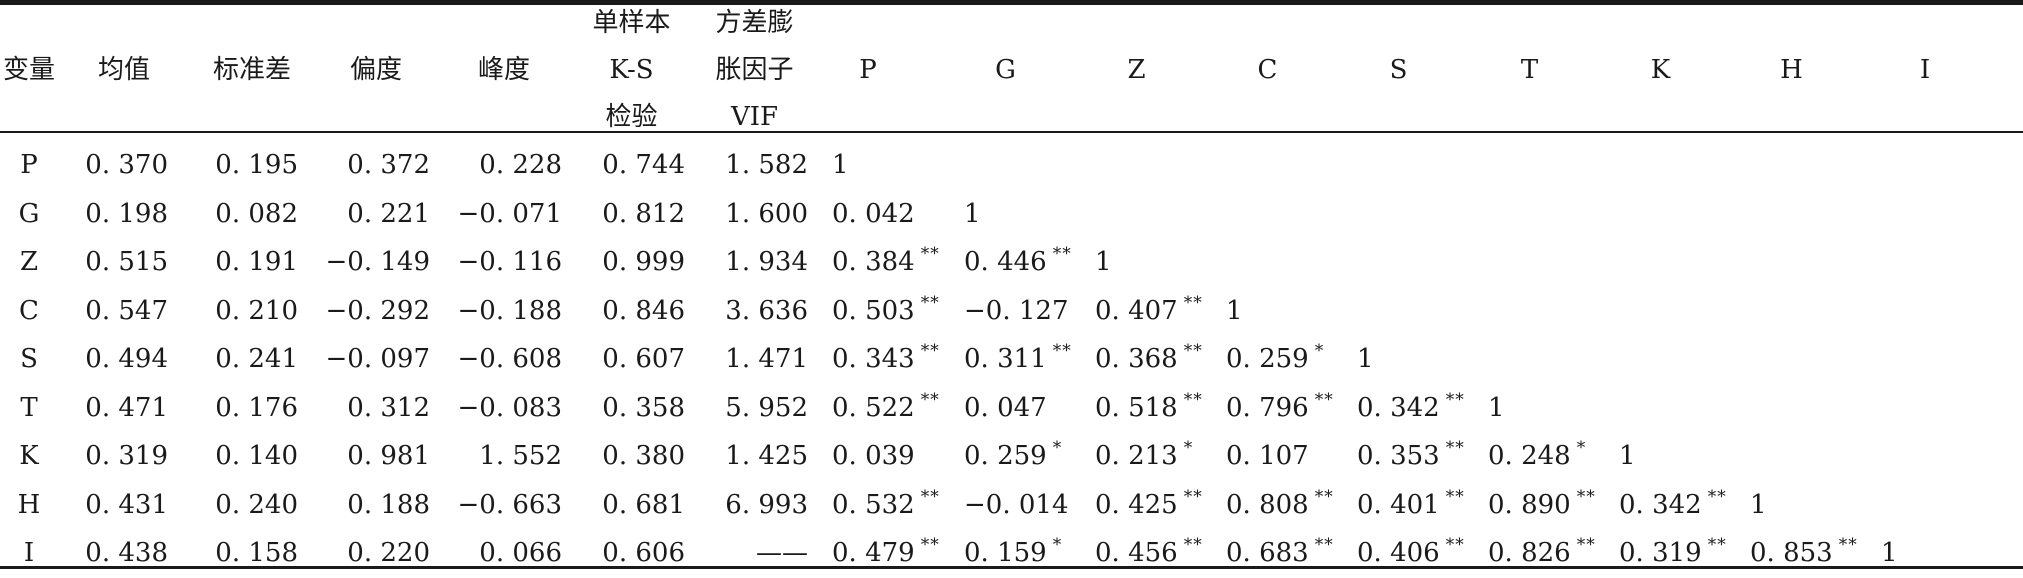 This screenshot has height=578, width=2023. Describe the element at coordinates (643, 165) in the screenshot. I see `cell-ks: 0. 744` at that location.